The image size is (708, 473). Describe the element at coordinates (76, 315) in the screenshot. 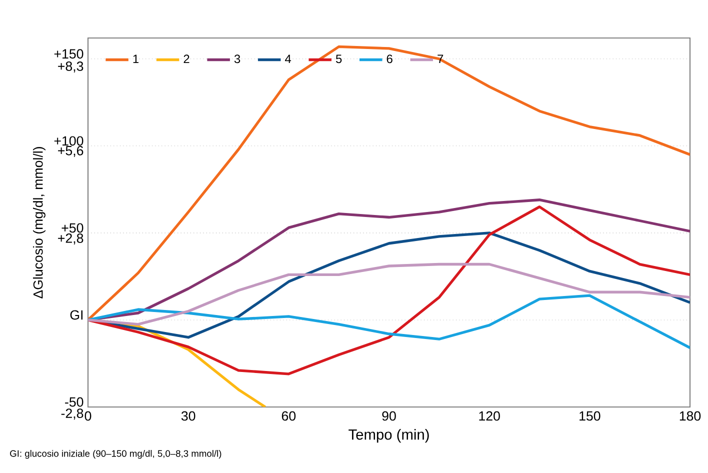

I see `y-tick-label: GI` at that location.